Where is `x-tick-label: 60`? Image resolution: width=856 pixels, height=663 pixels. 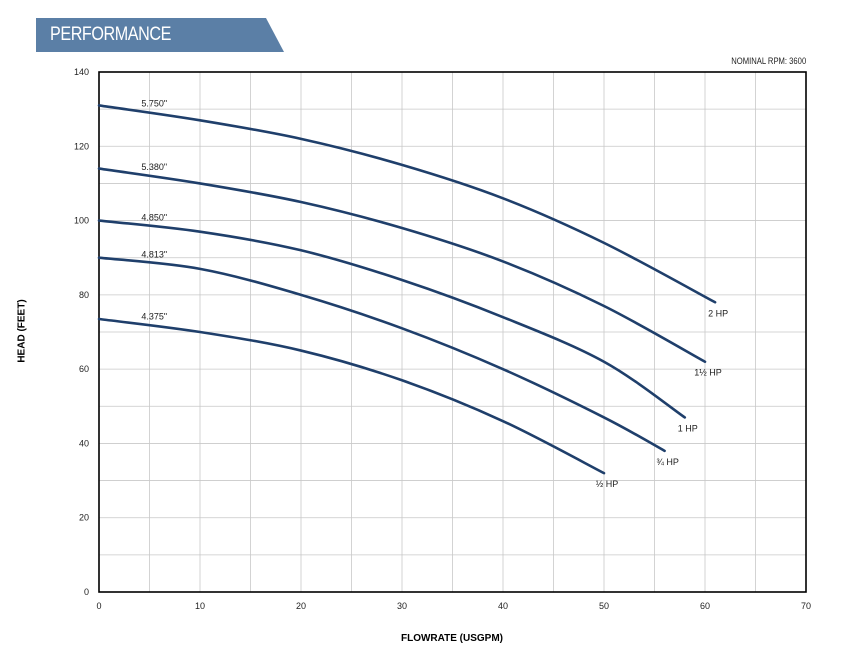 x-tick-label: 60 is located at coordinates (705, 606).